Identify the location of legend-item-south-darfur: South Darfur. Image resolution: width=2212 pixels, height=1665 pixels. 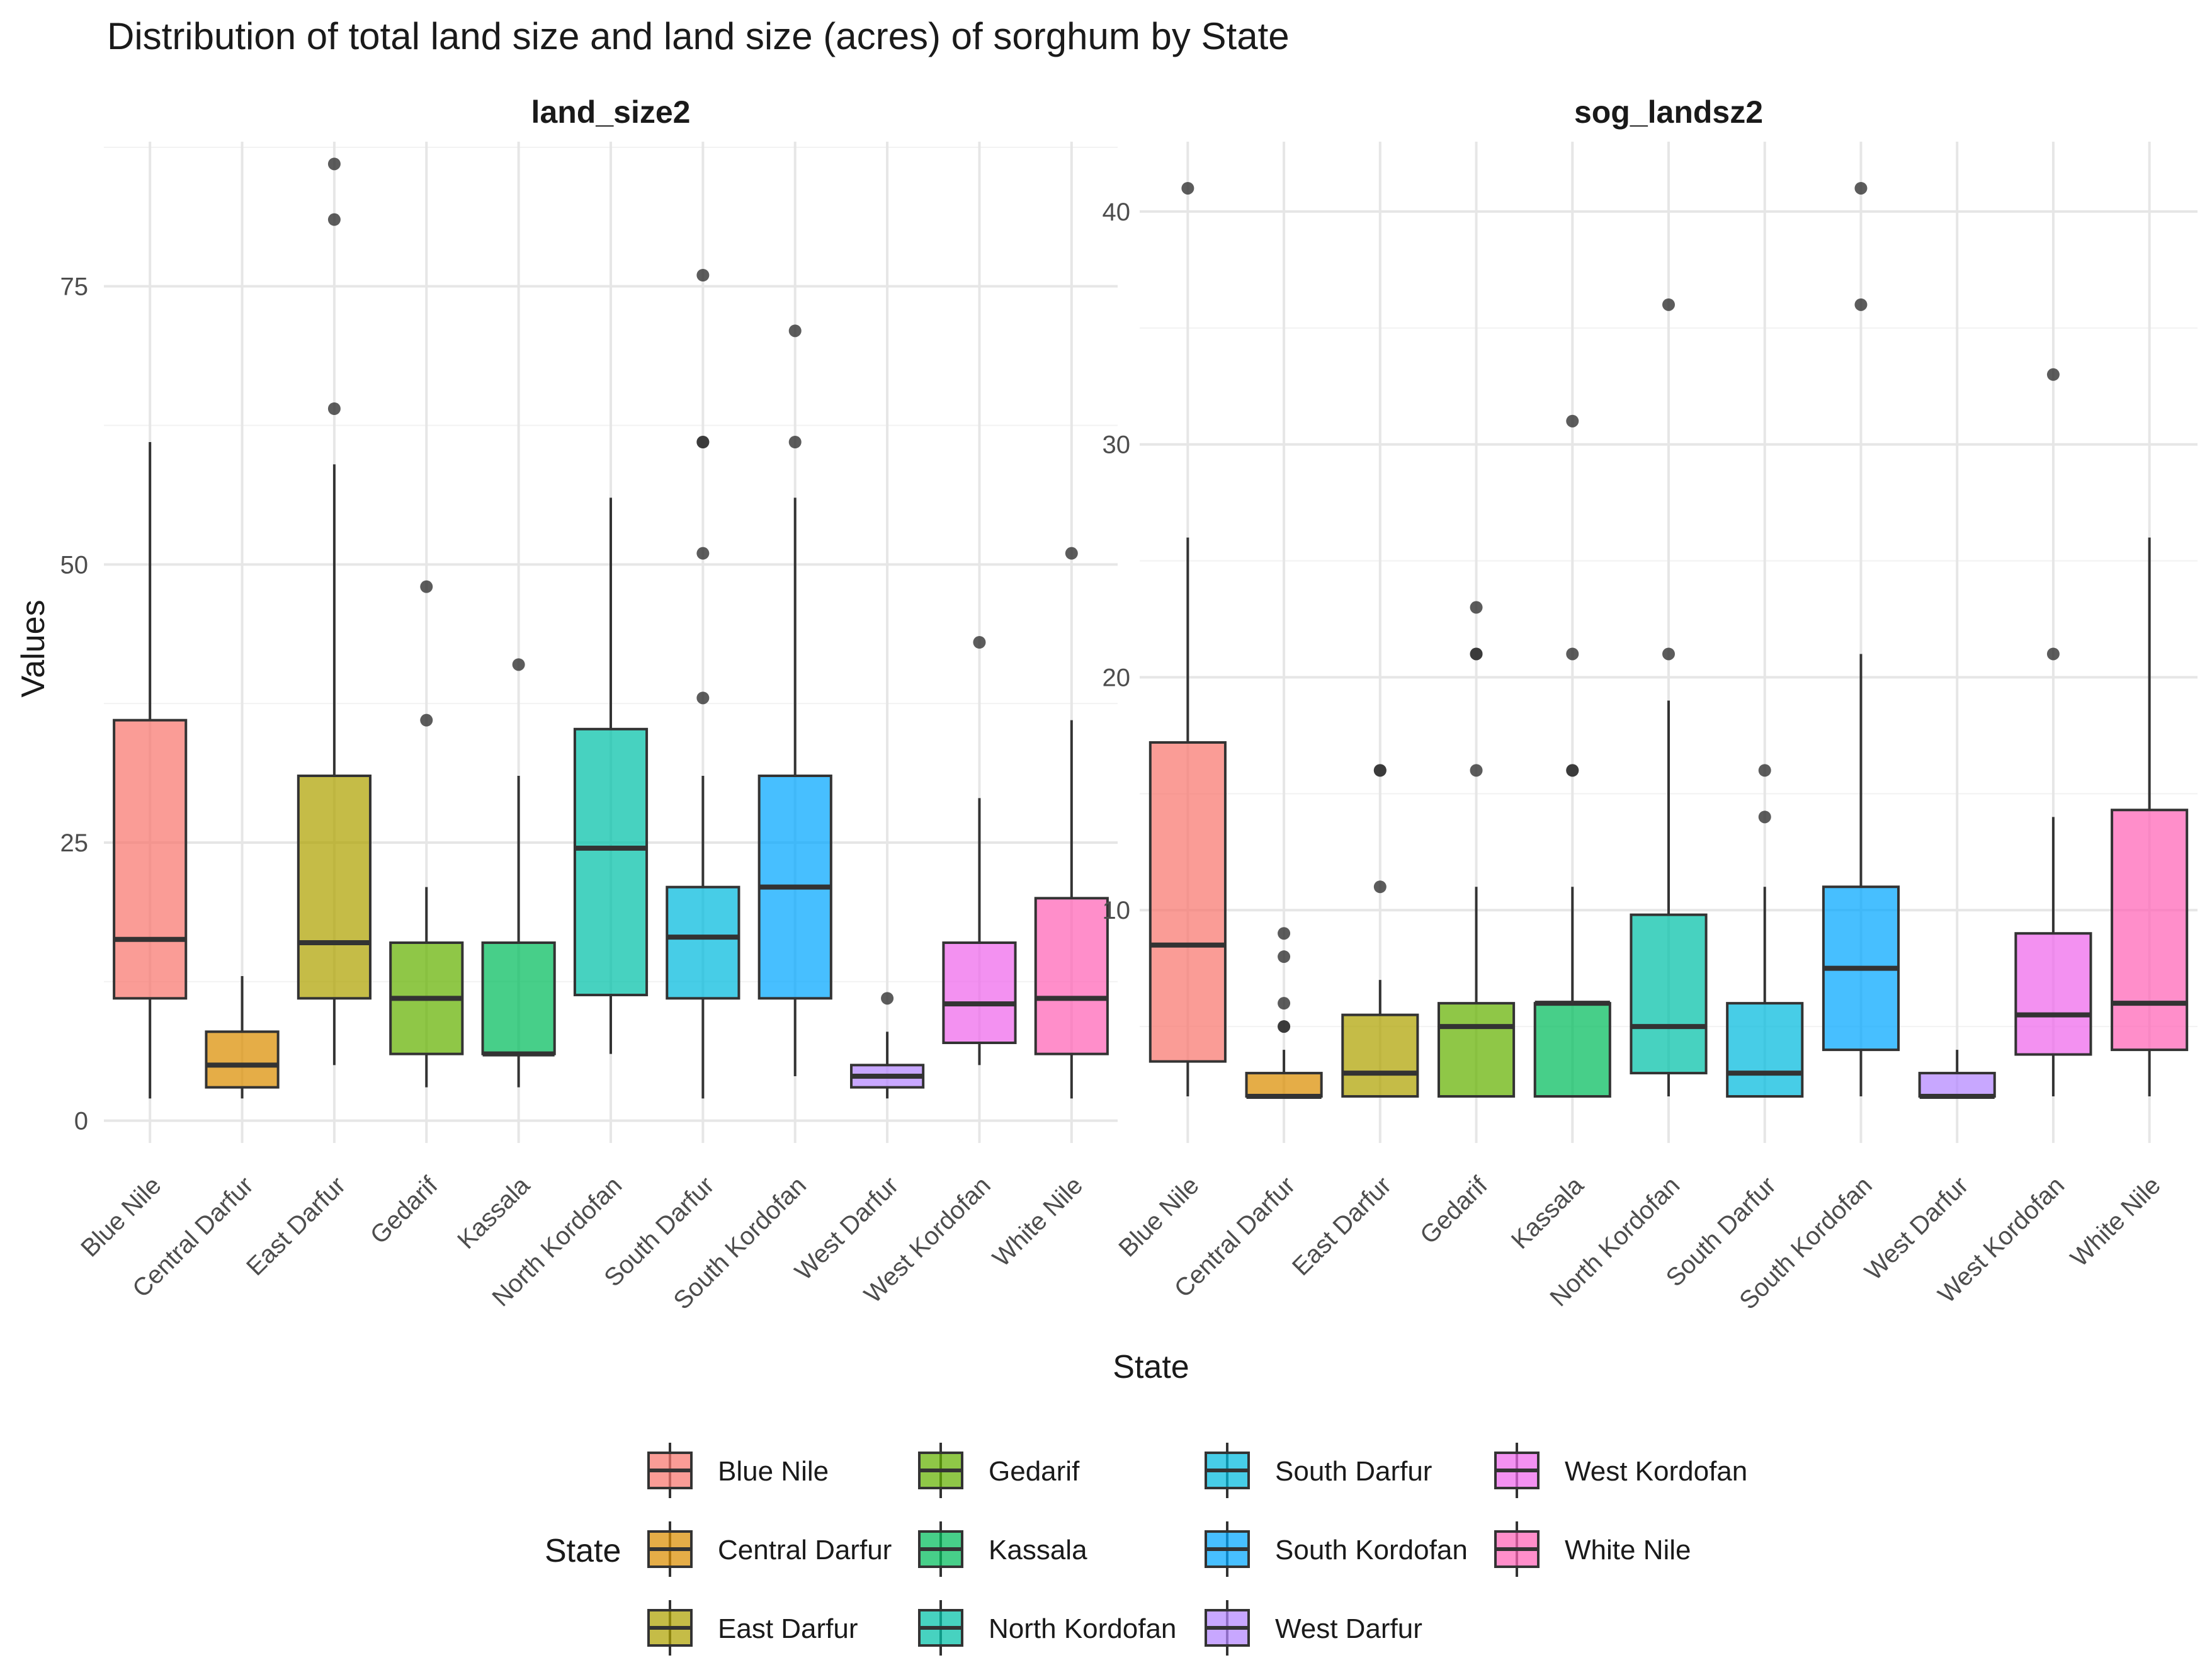
(1318, 1470).